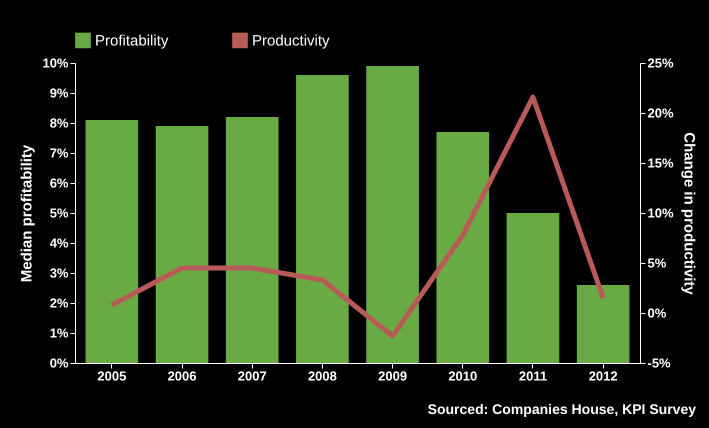  I want to click on y-tick-label: 7%, so click(59, 153).